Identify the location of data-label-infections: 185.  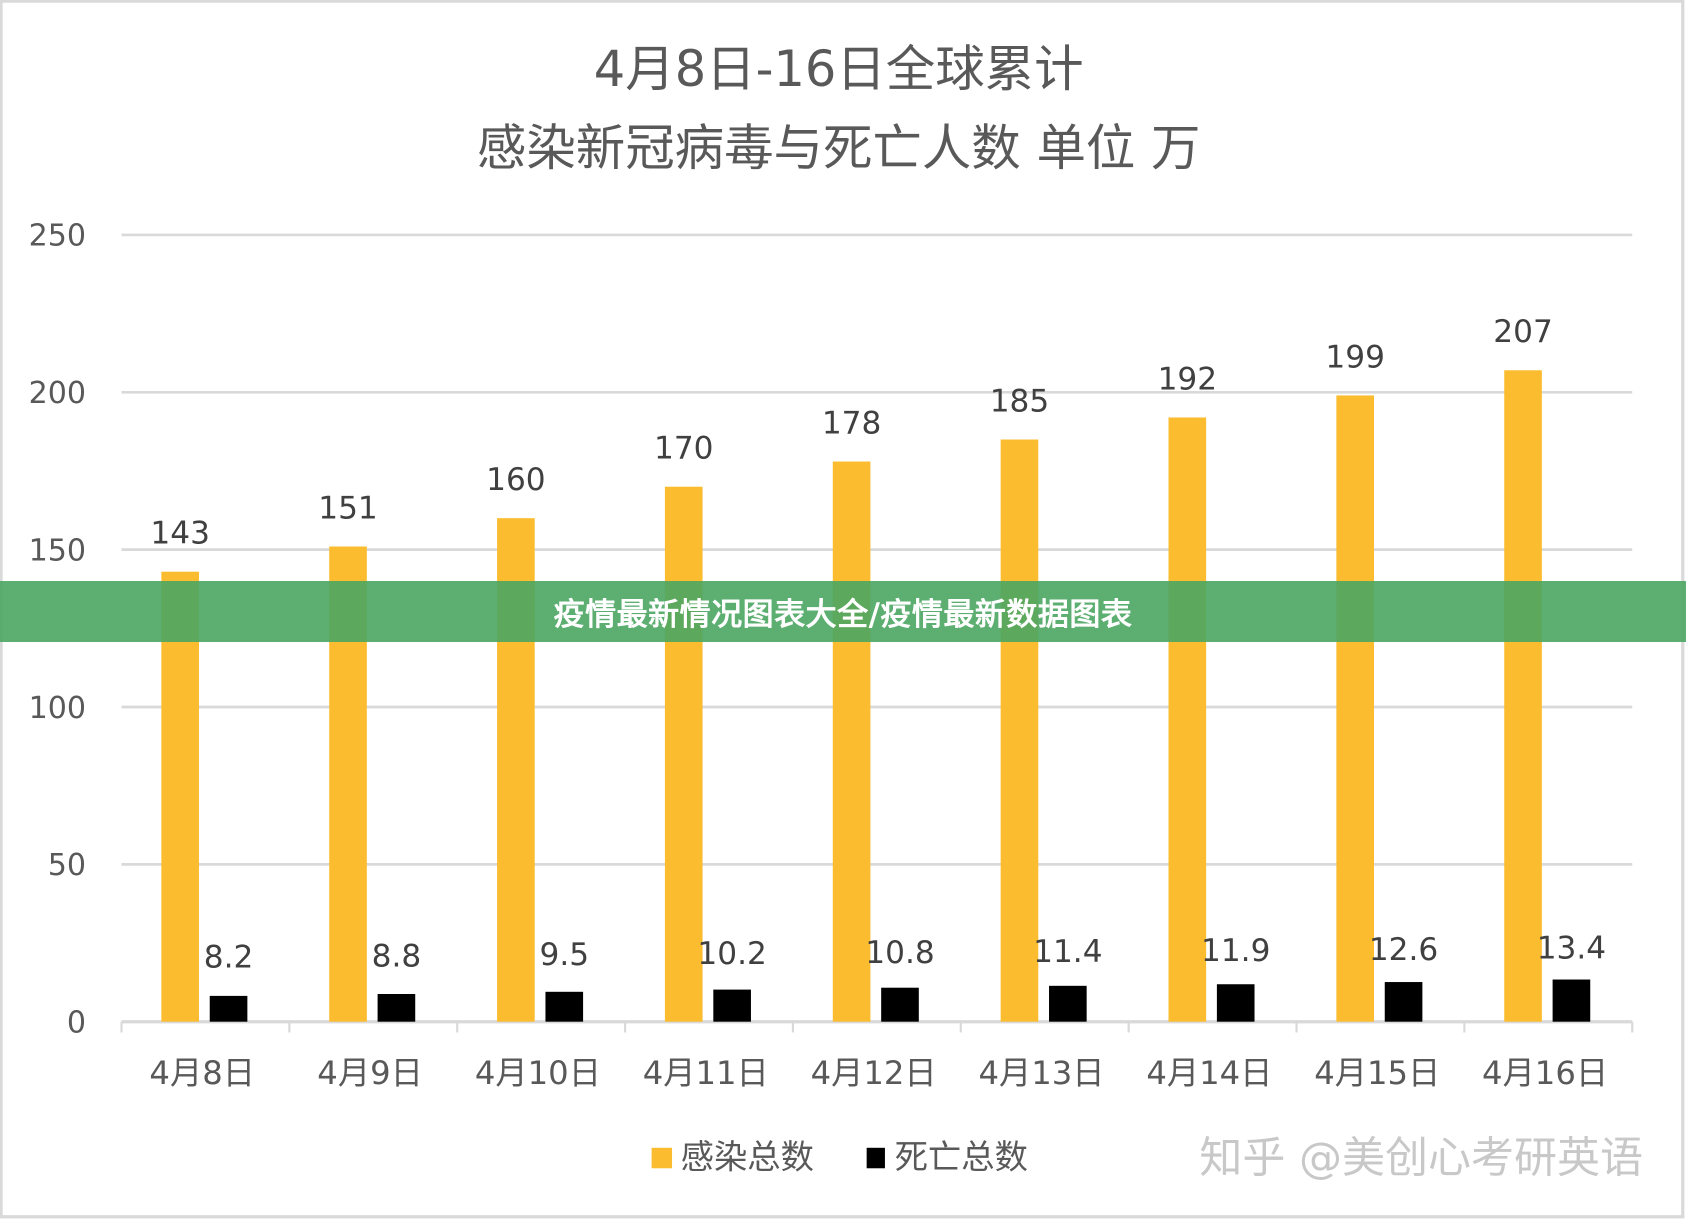
(1019, 401).